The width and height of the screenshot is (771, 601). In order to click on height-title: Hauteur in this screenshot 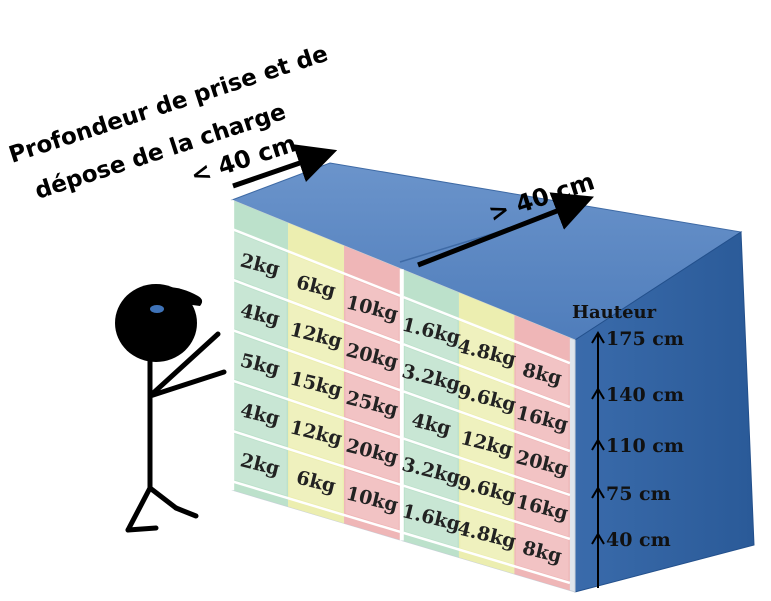, I will do `click(614, 312)`.